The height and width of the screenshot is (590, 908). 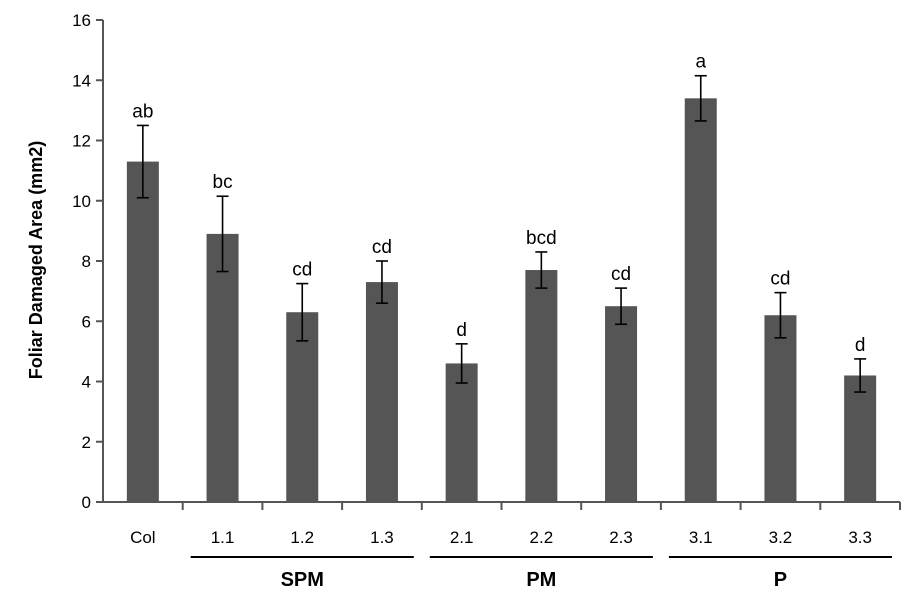 What do you see at coordinates (142, 111) in the screenshot?
I see `significance-label: ab` at bounding box center [142, 111].